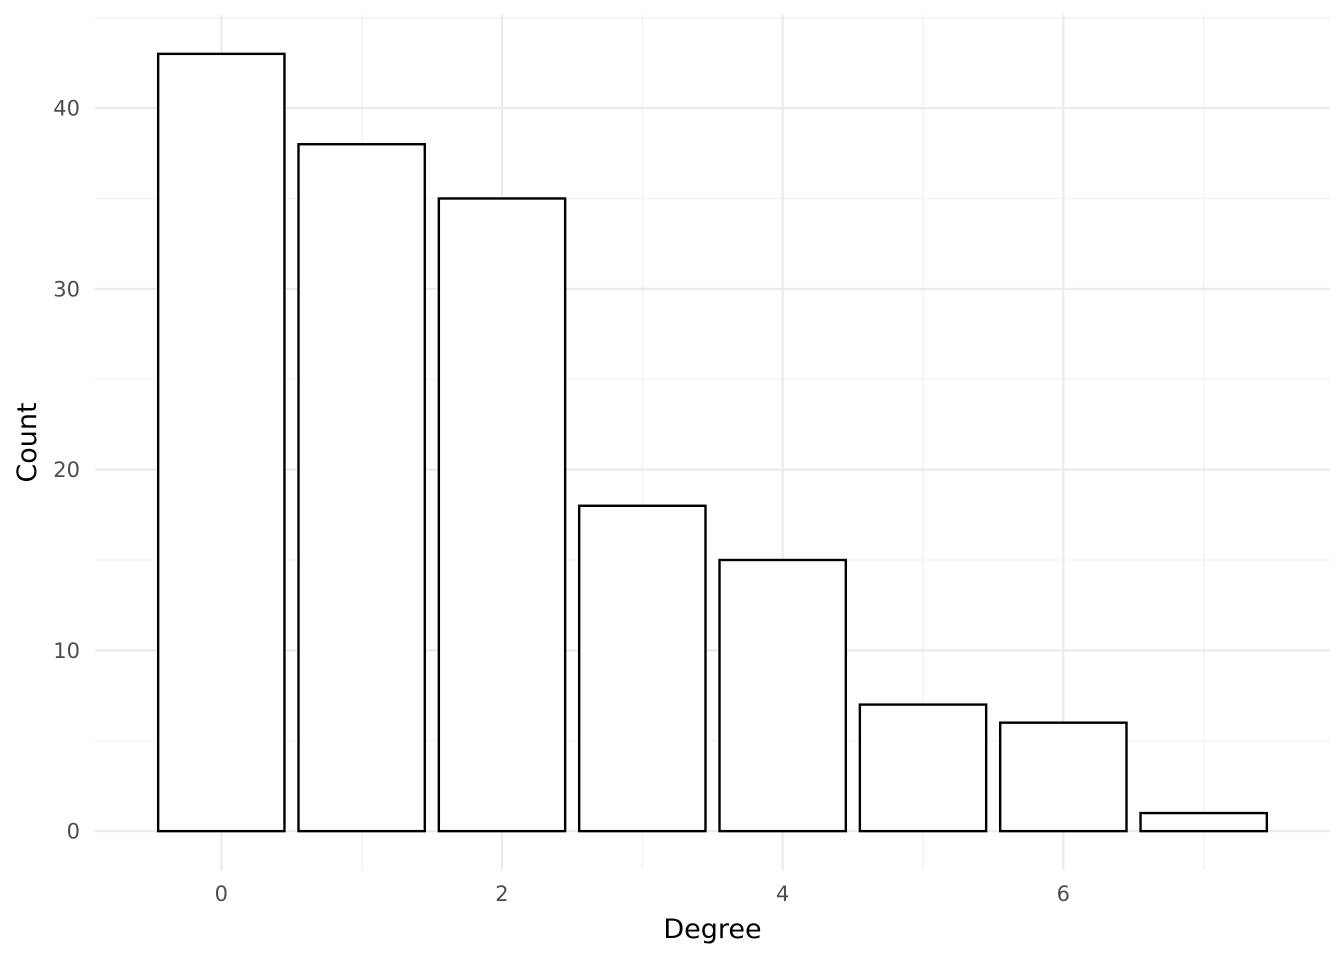  I want to click on x-axis-title: Degree, so click(712, 929).